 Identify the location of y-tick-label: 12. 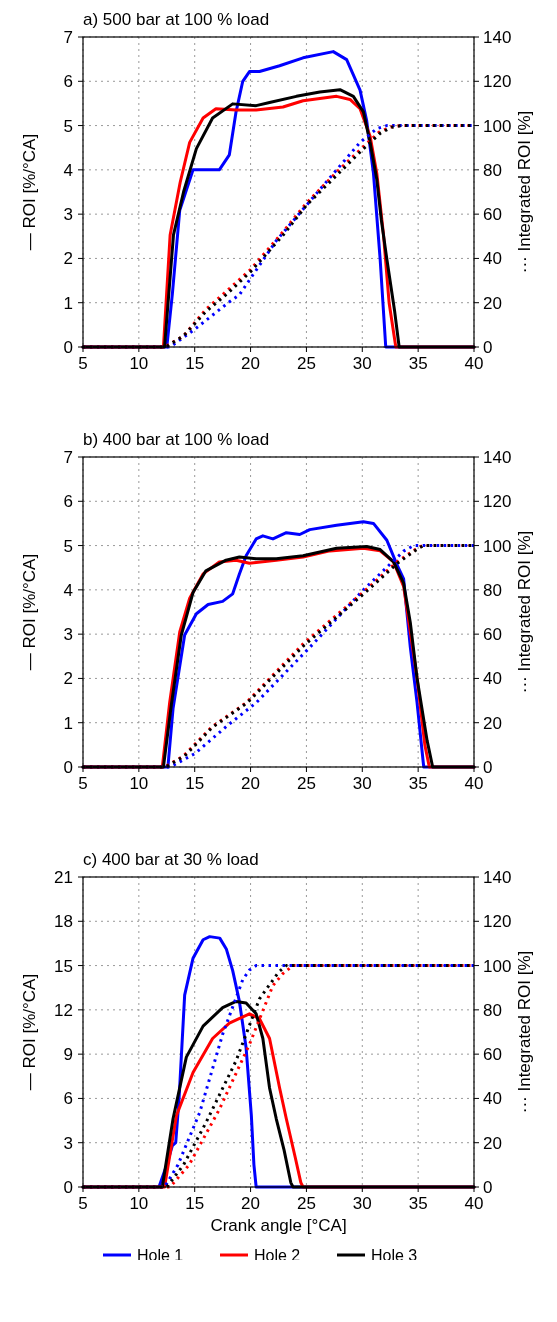
(63, 1010).